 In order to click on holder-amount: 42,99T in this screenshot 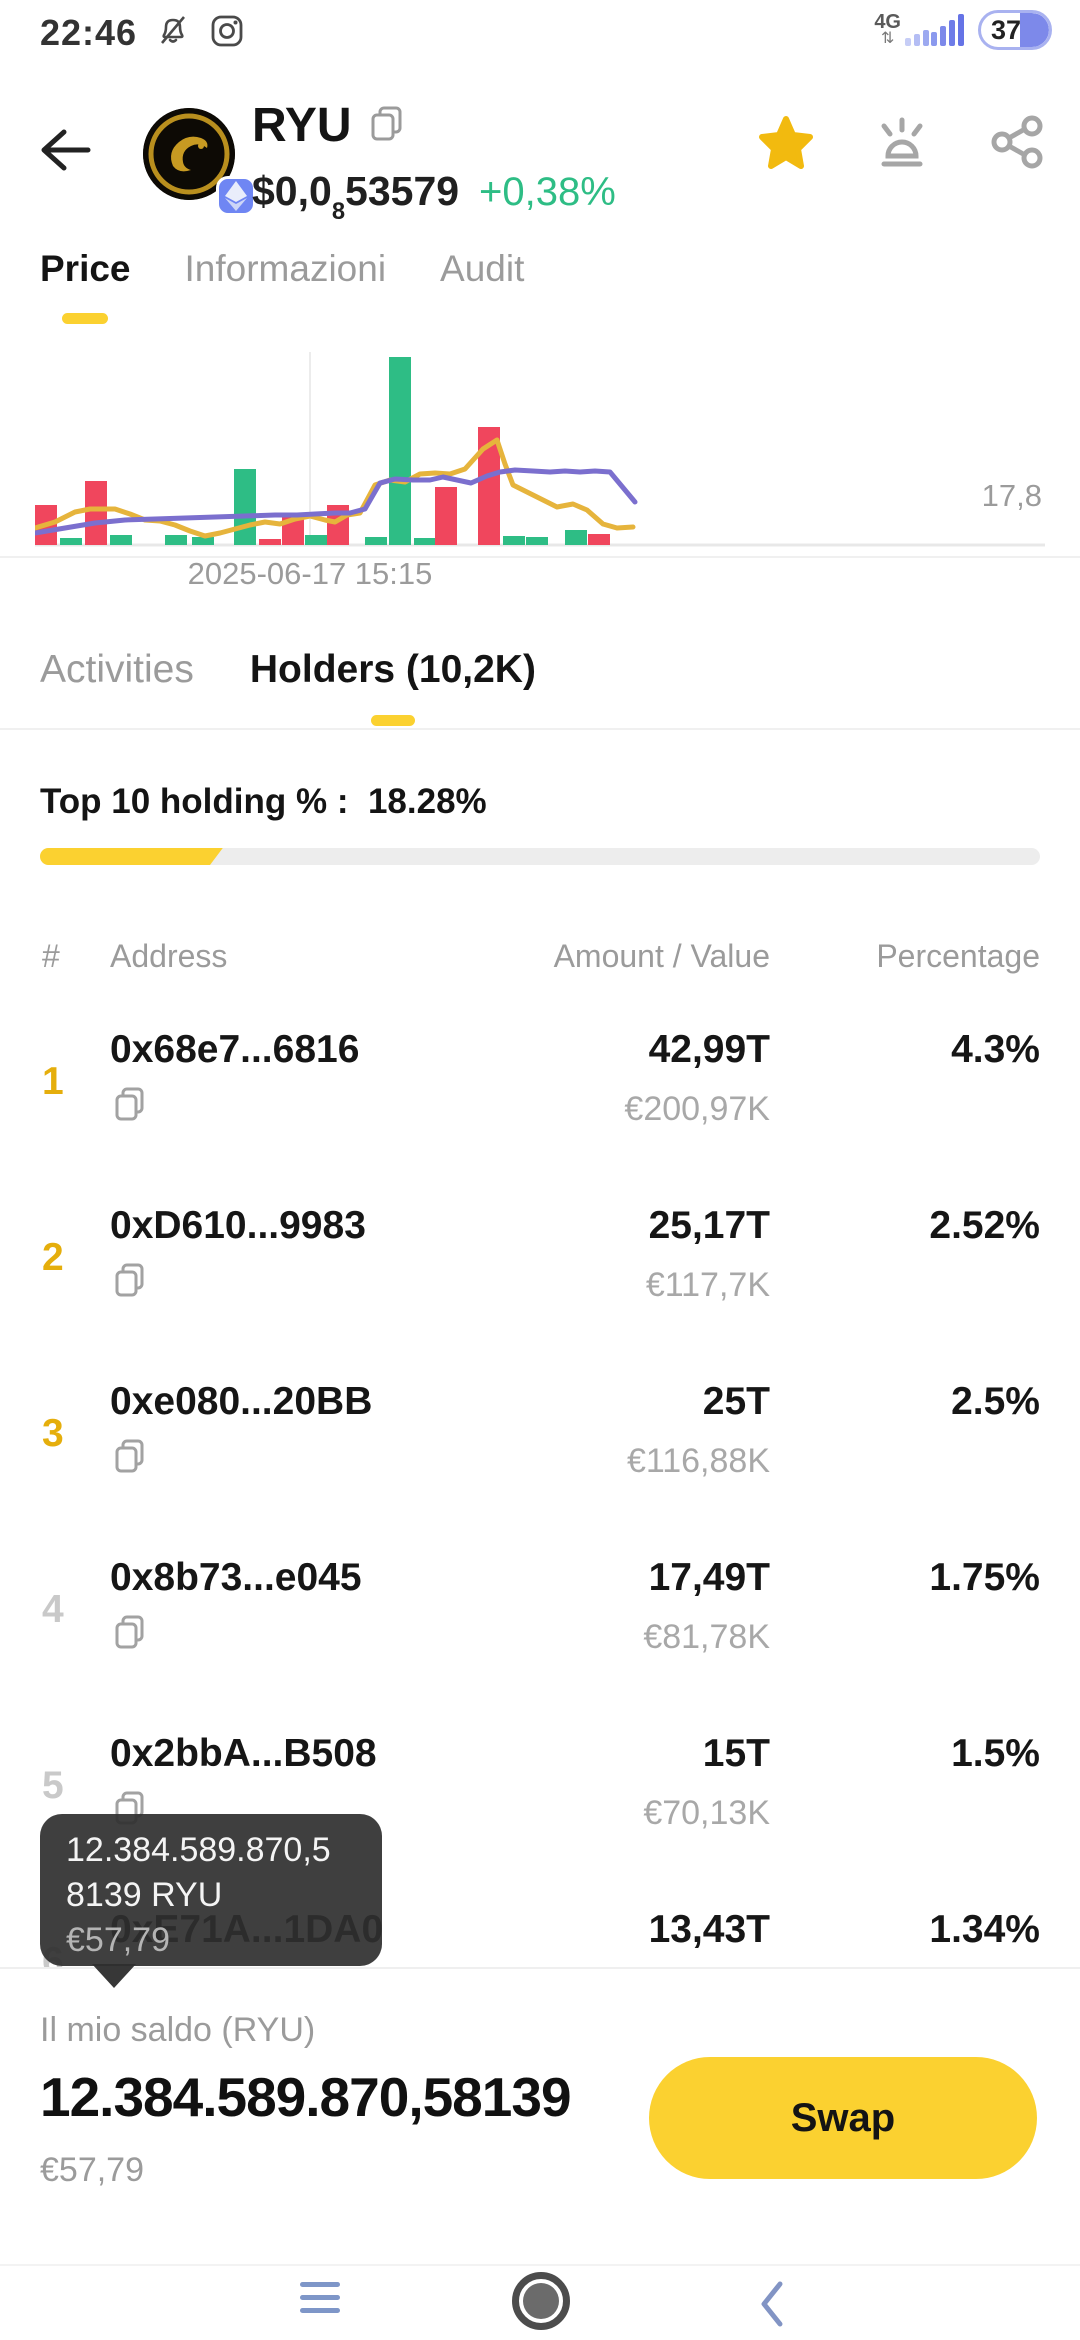, I will do `click(709, 1049)`.